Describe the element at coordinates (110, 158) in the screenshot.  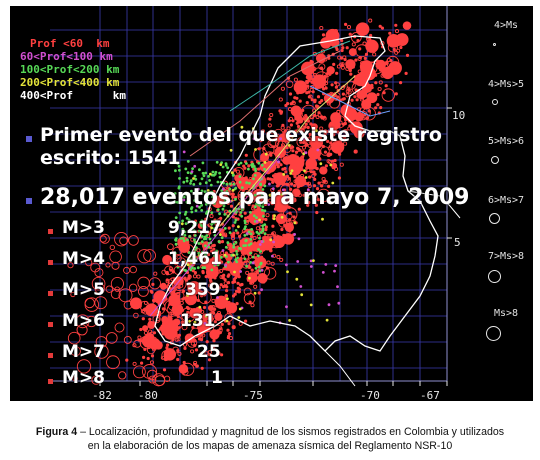
I see `headline-1-line2: escrito: 1541` at that location.